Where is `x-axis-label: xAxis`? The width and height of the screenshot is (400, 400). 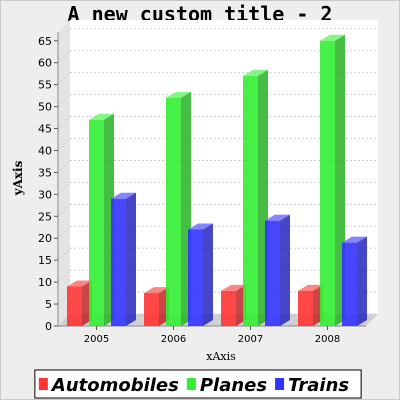 x-axis-label: xAxis is located at coordinates (221, 356).